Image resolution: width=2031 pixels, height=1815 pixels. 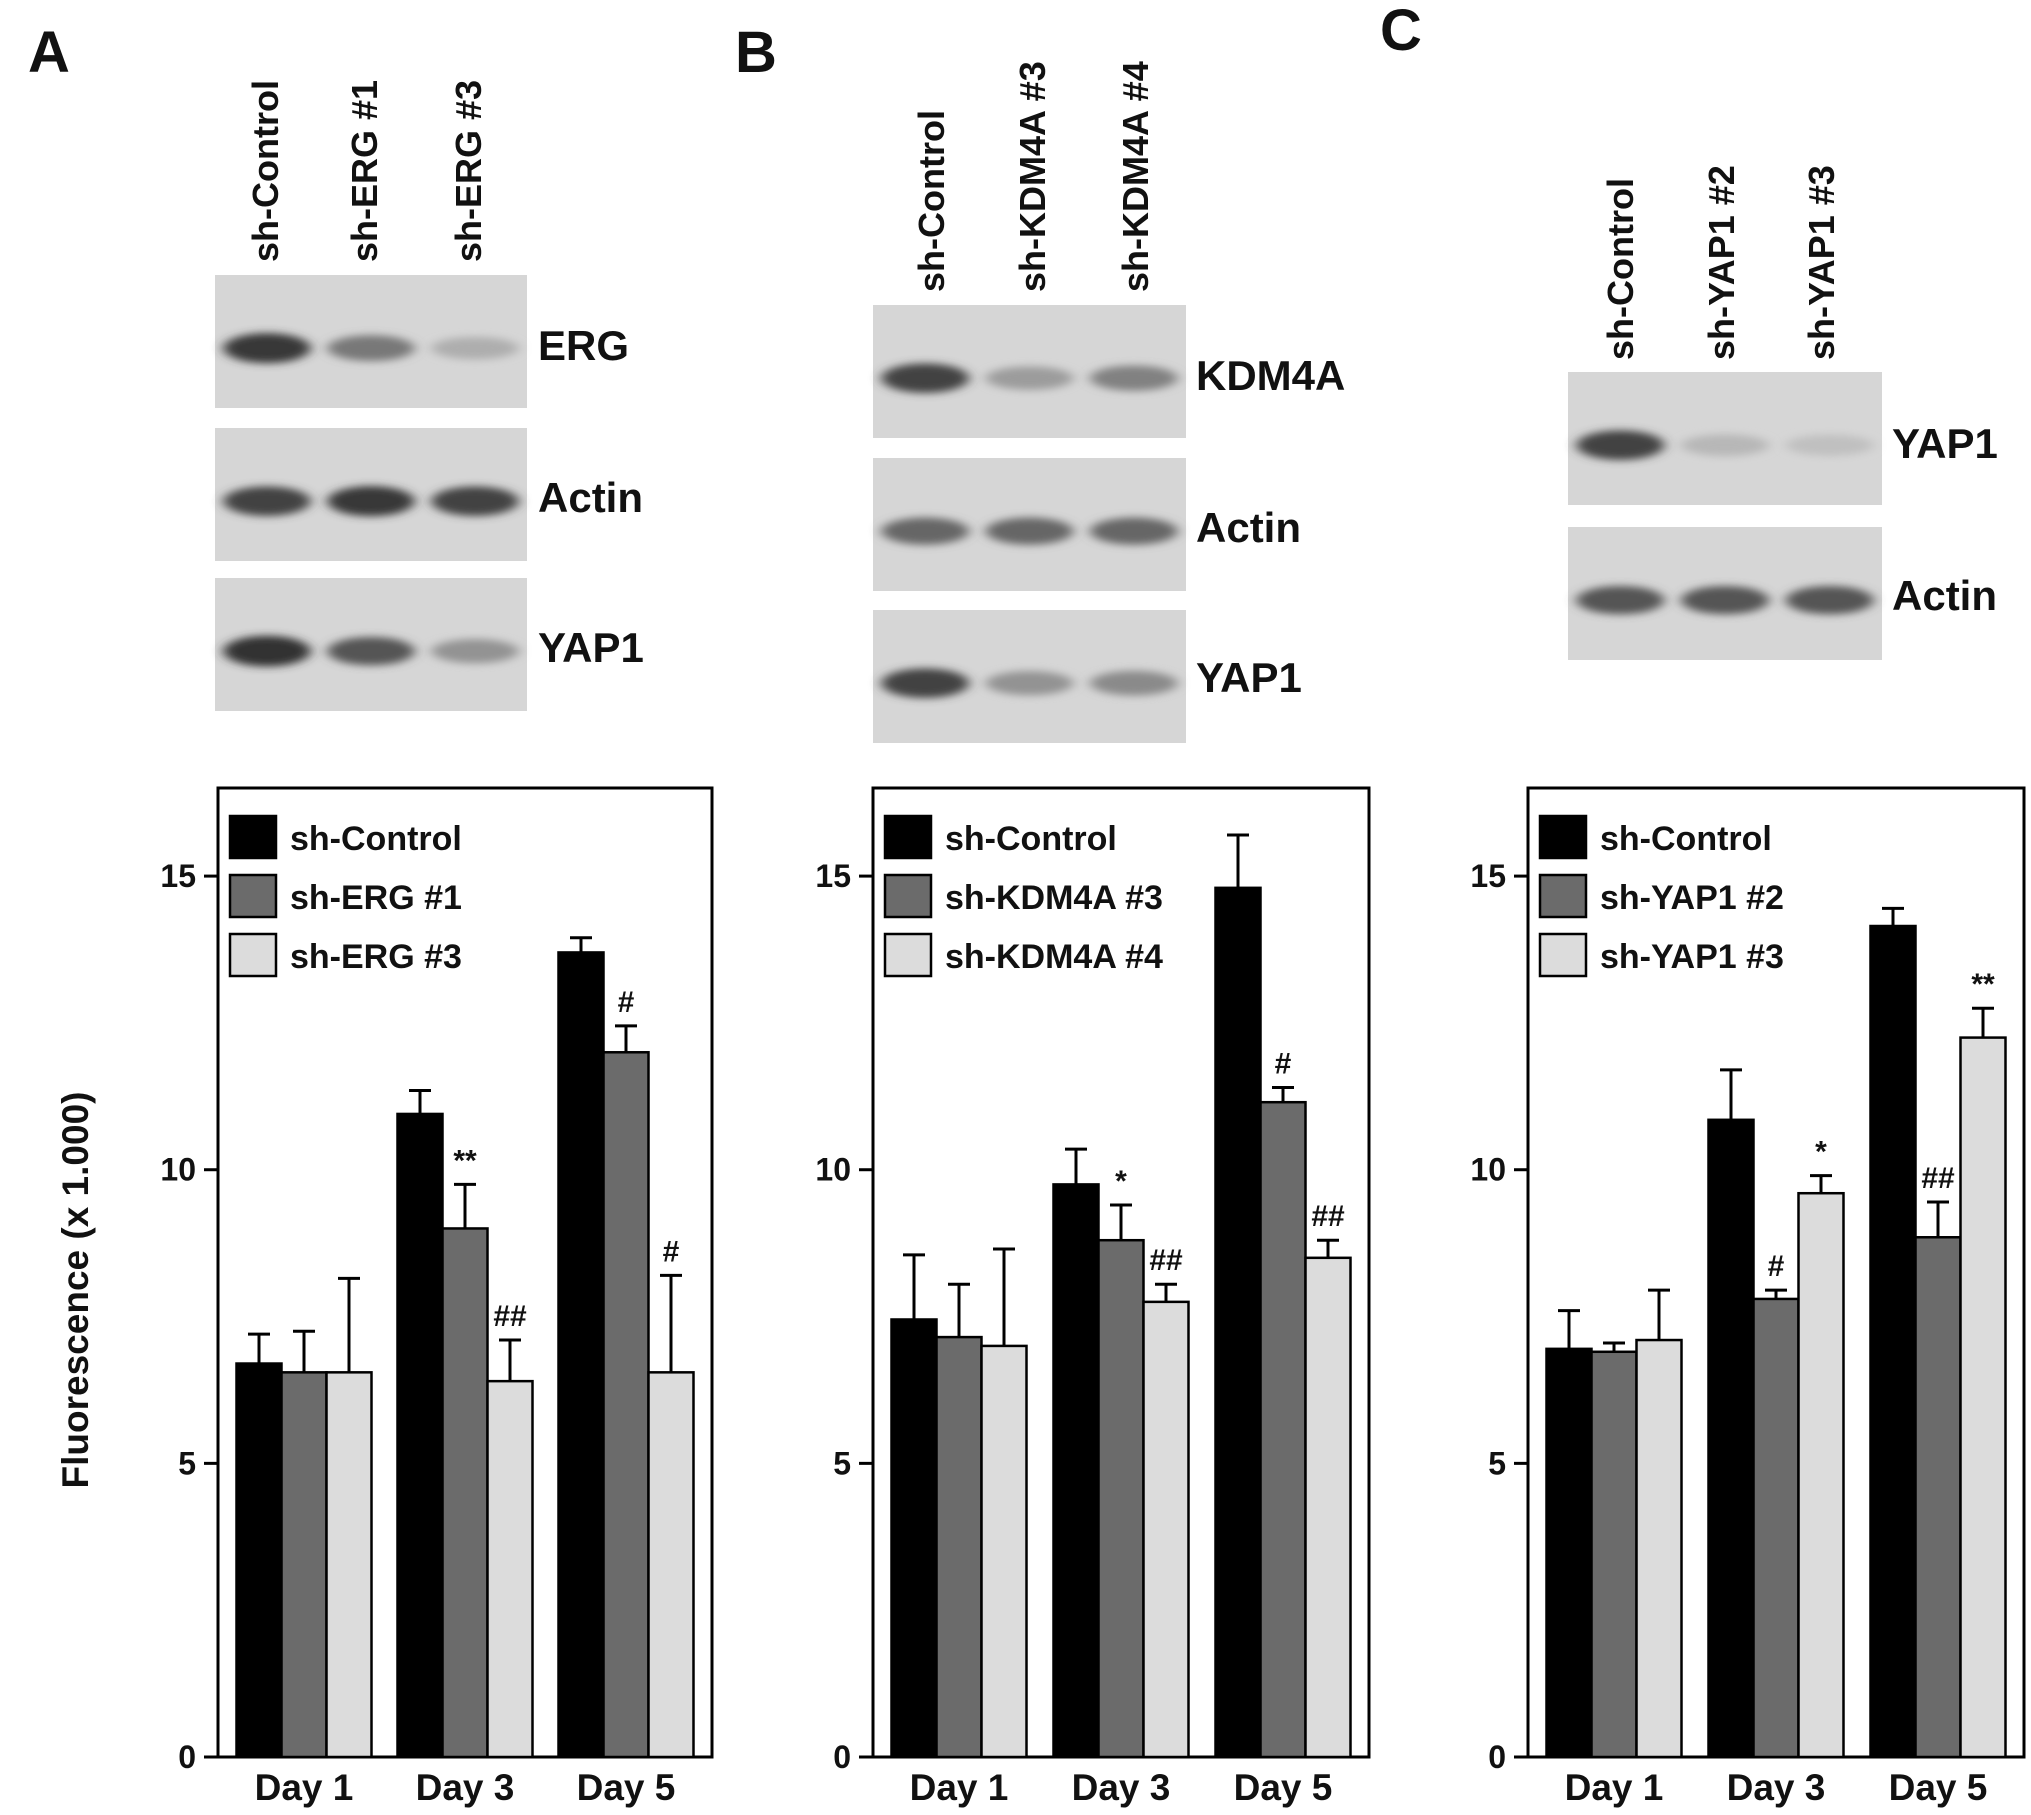 What do you see at coordinates (49, 52) in the screenshot?
I see `panel-letter-a: A` at bounding box center [49, 52].